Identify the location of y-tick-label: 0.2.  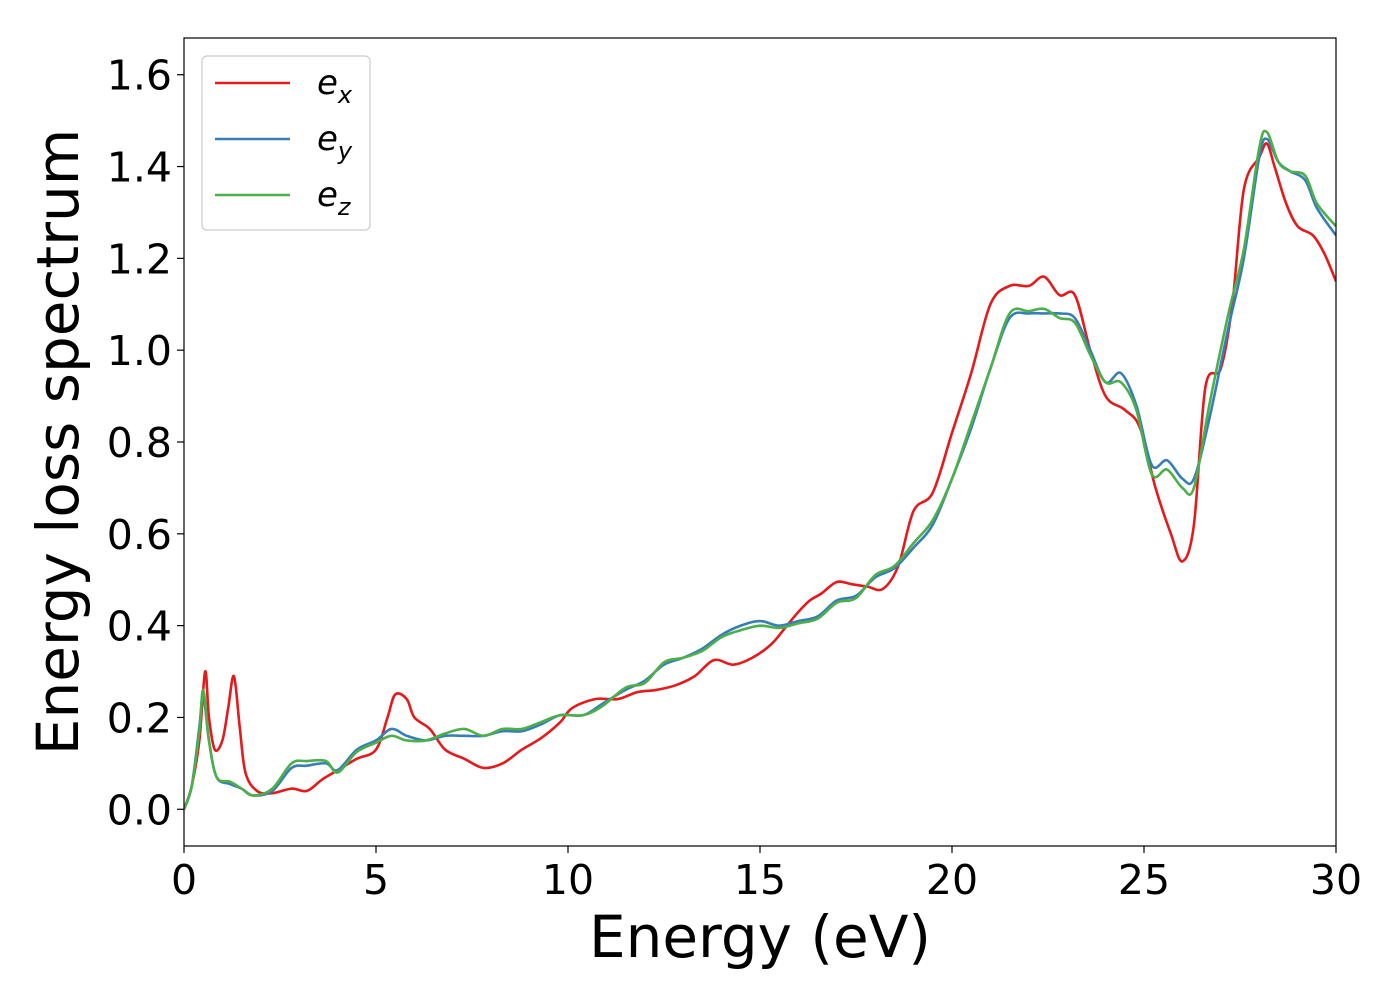
(139, 718).